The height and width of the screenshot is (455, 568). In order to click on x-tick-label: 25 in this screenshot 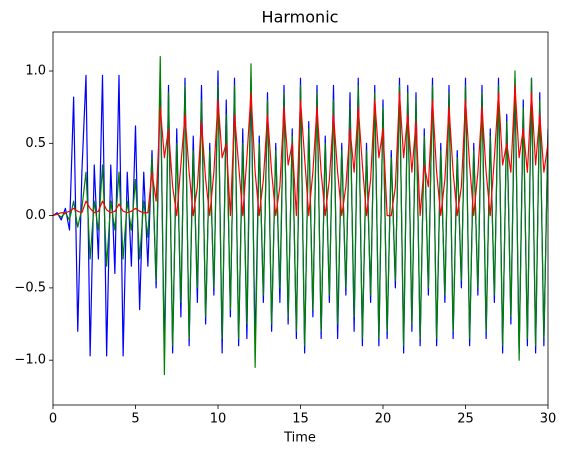, I will do `click(465, 419)`.